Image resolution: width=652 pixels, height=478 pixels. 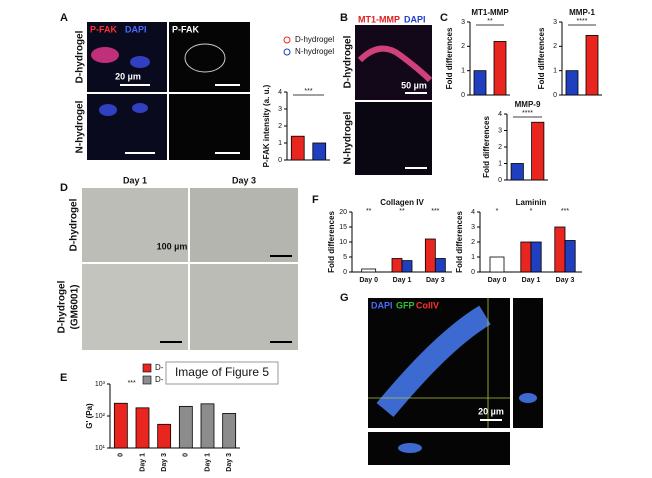 What do you see at coordinates (344, 298) in the screenshot?
I see `panel-label: G` at bounding box center [344, 298].